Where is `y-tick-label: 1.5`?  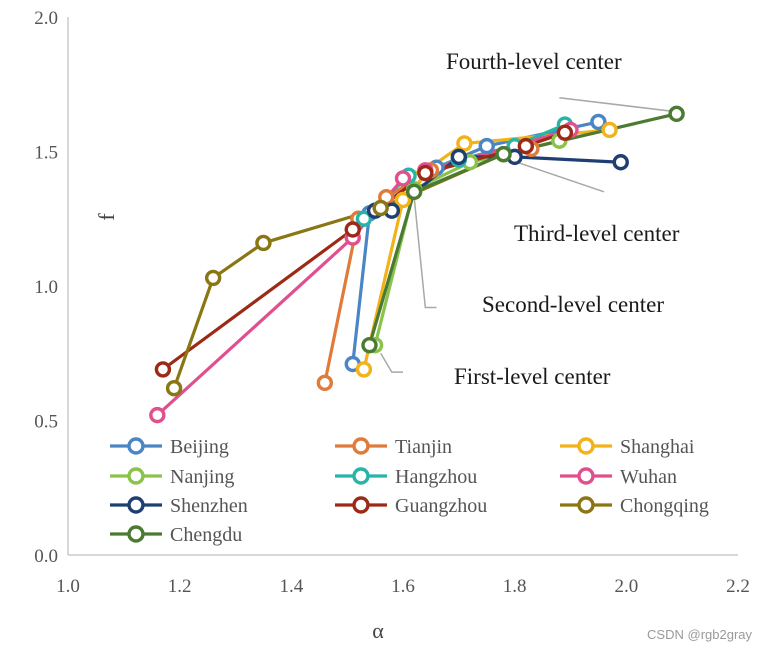 y-tick-label: 1.5 is located at coordinates (46, 153).